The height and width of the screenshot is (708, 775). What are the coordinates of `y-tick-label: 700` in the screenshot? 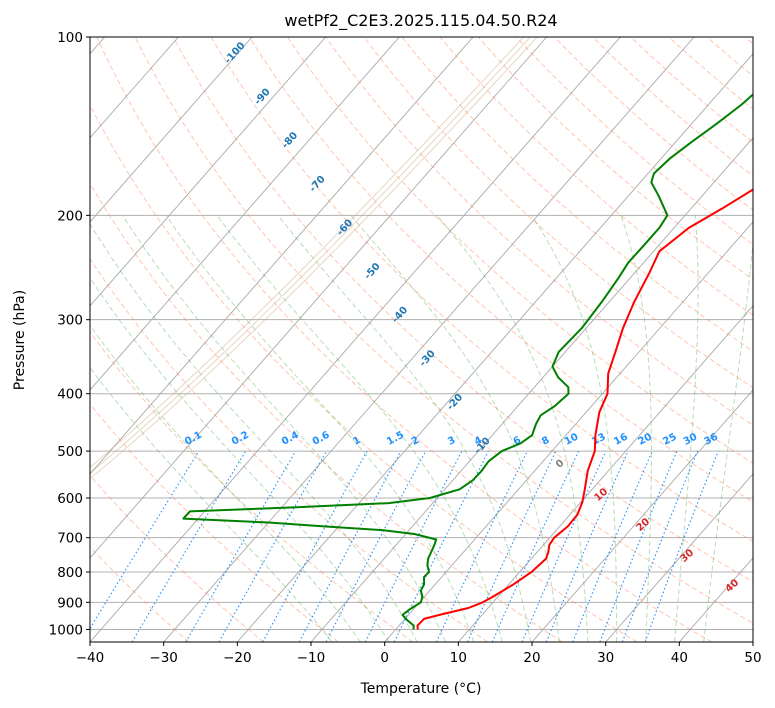 It's located at (70, 539).